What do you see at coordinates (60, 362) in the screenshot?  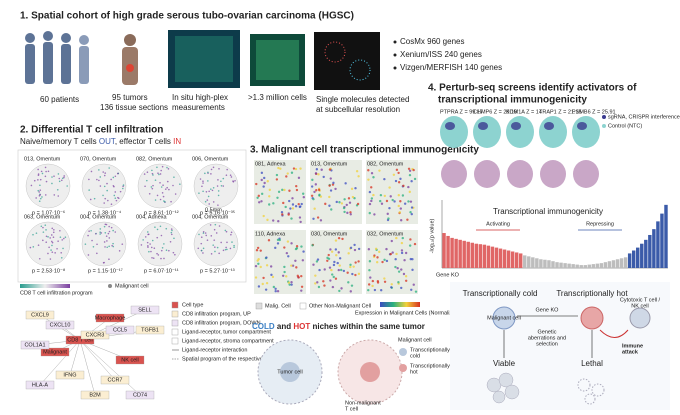 I see `edge` at bounding box center [60, 362].